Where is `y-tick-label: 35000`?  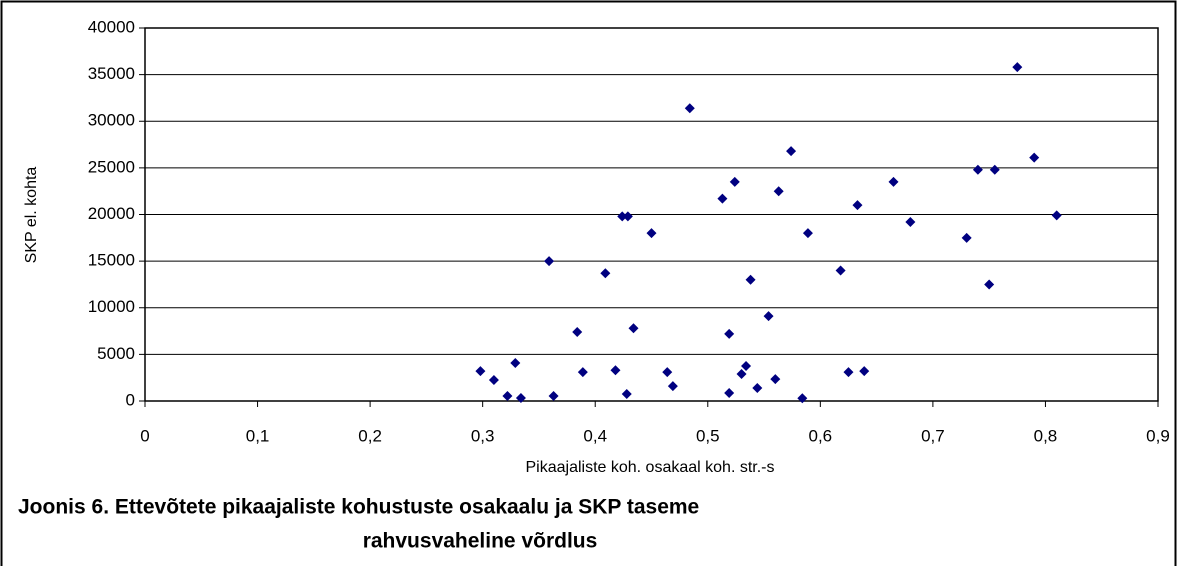
y-tick-label: 35000 is located at coordinates (111, 73).